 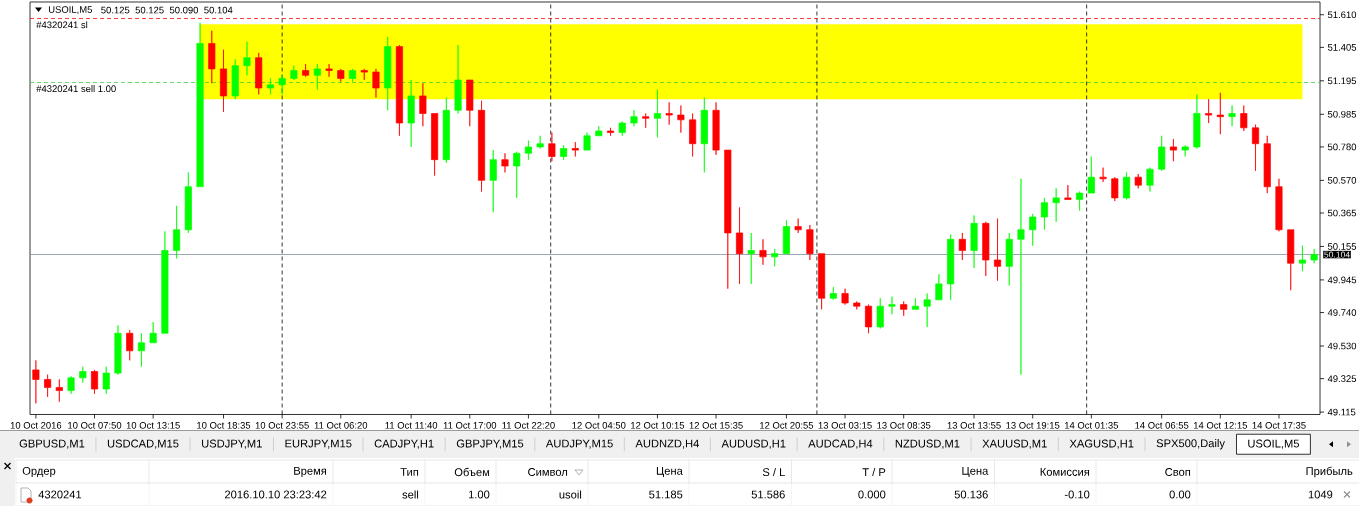 I want to click on y-tick-label: 49.115, so click(x=1341, y=412).